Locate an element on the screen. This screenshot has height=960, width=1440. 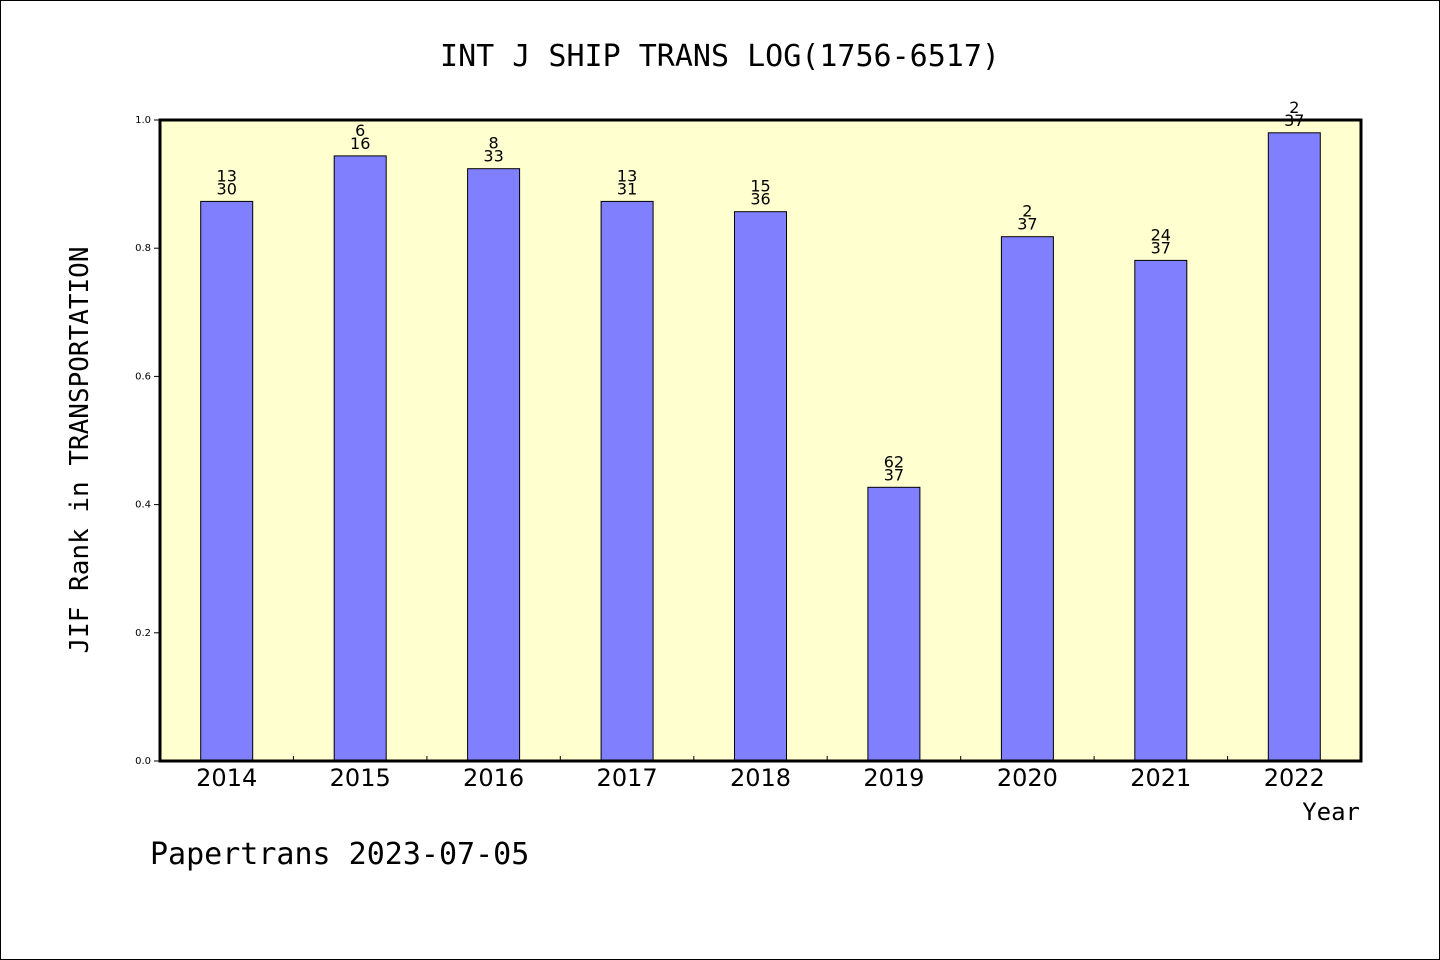
data-label-rank-2018: 15 is located at coordinates (760, 186).